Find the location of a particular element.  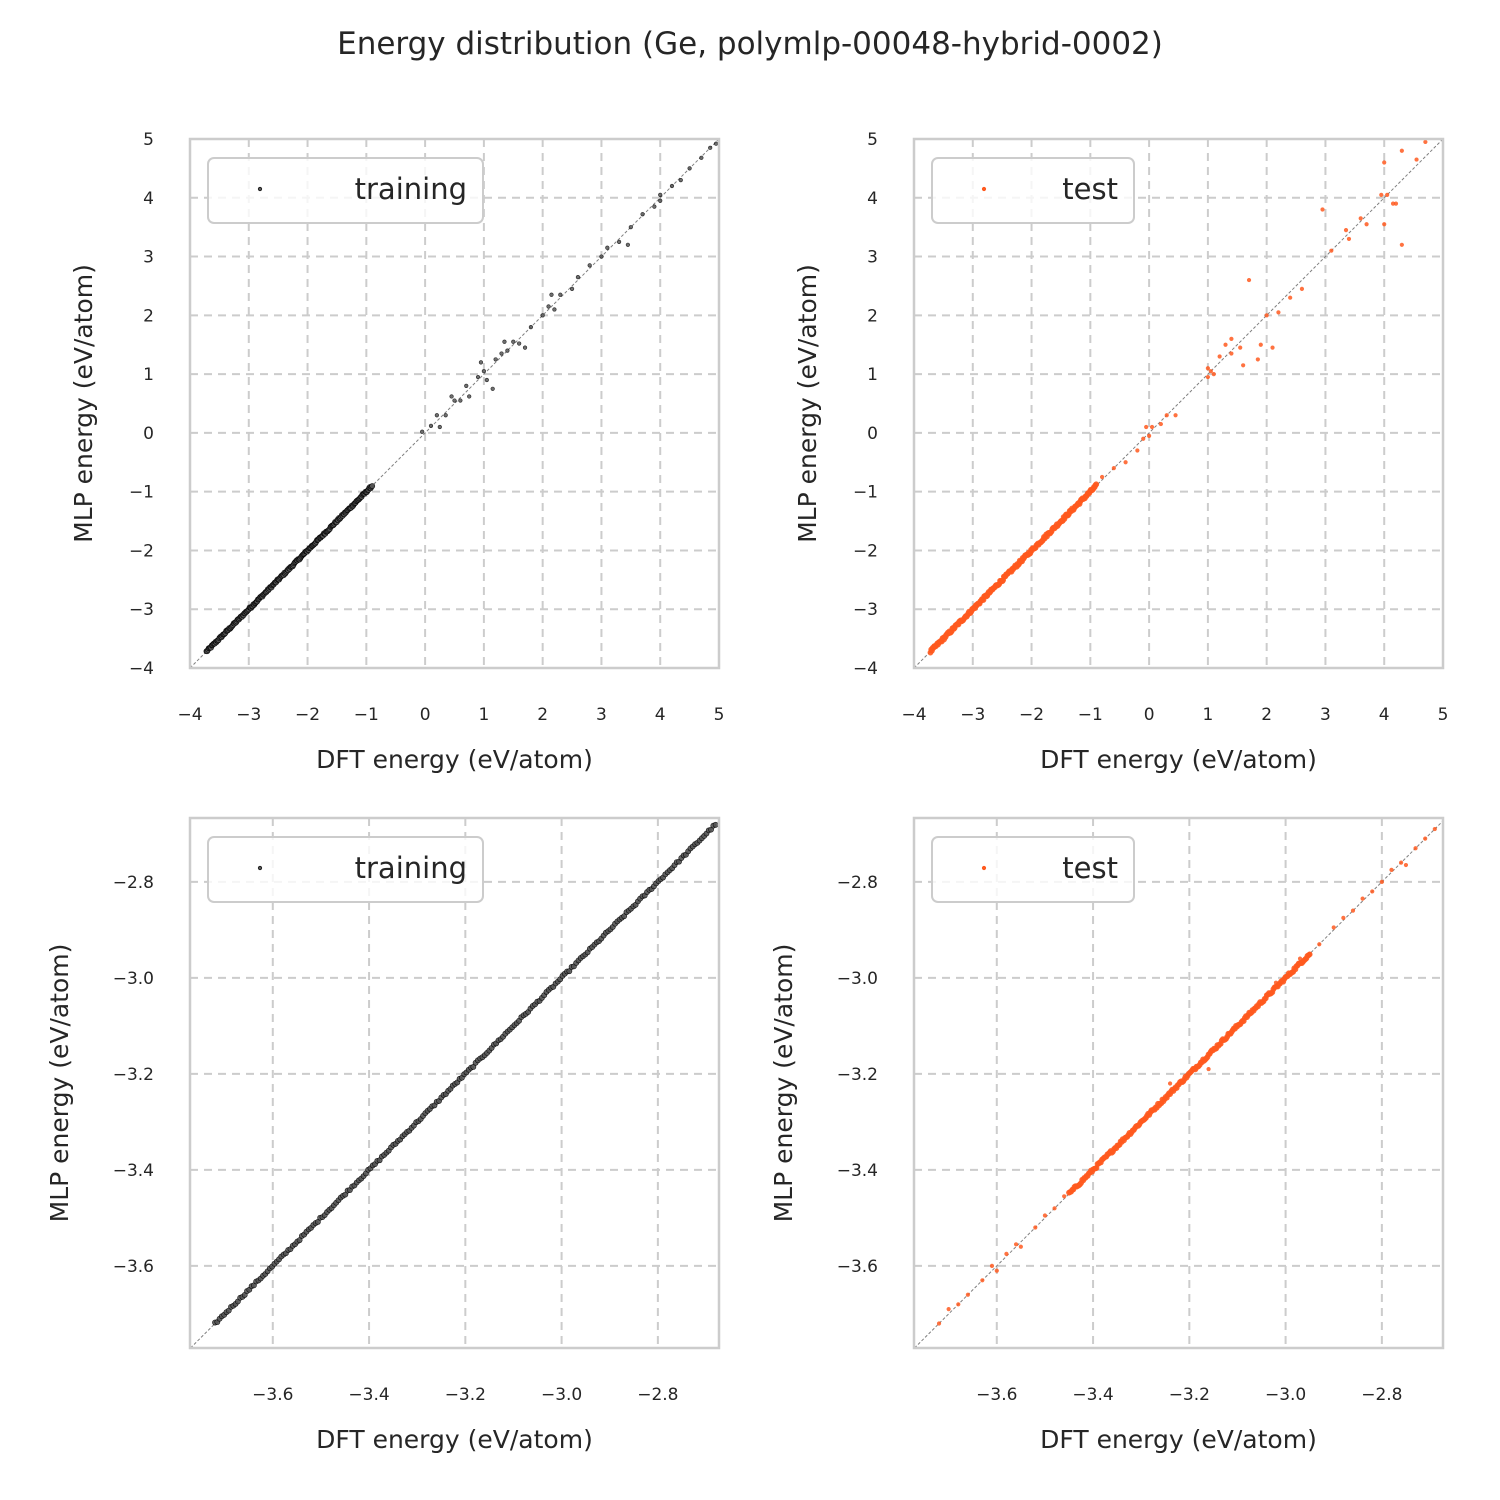

y-tick-label: −3 is located at coordinates (865, 610).